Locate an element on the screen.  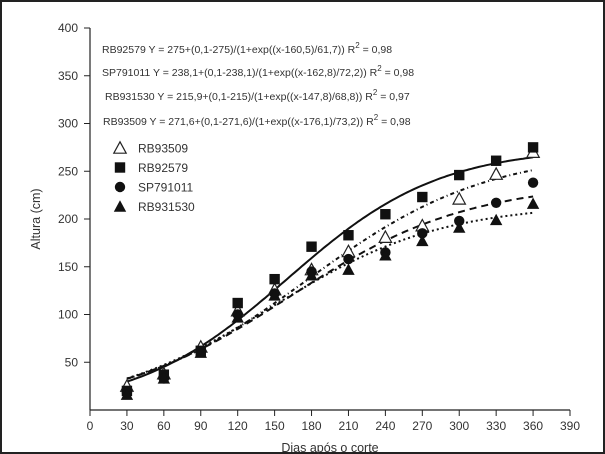
legend-label-rb931530: RB931530 is located at coordinates (166, 207).